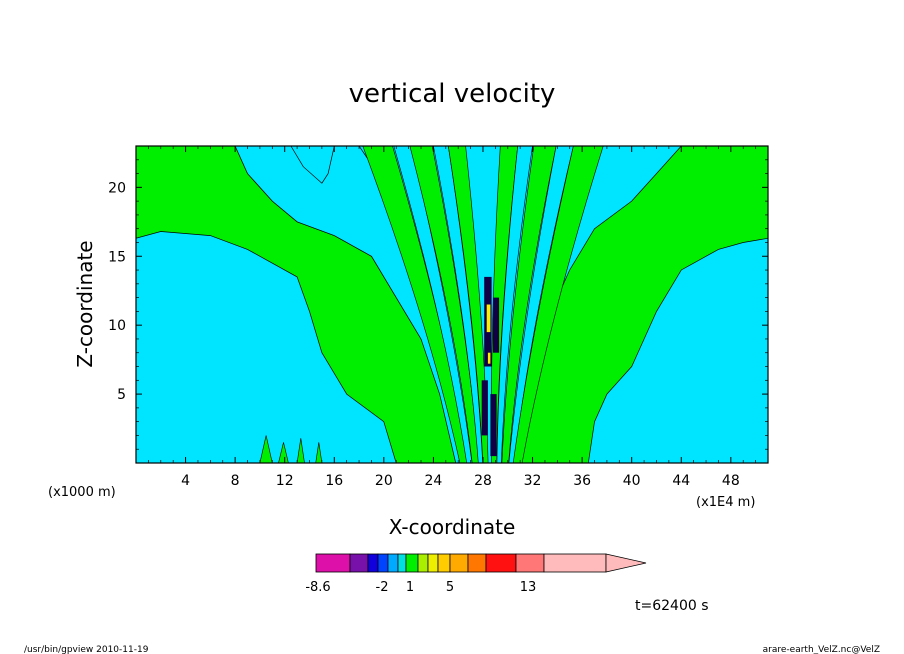  Describe the element at coordinates (582, 481) in the screenshot. I see `x-tick-label: 36` at that location.